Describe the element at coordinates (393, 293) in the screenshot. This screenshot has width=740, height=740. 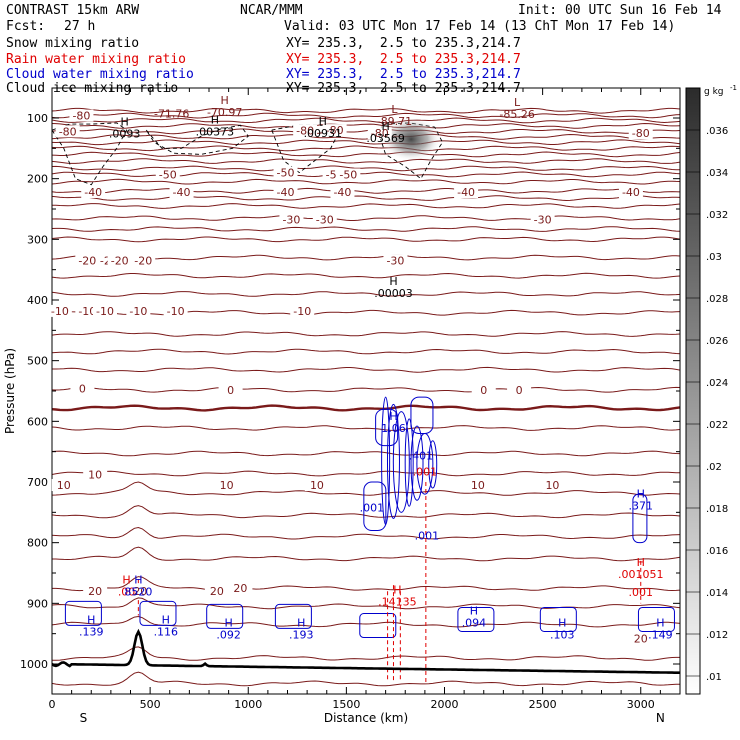
I see `extremum-value: .00003` at that location.